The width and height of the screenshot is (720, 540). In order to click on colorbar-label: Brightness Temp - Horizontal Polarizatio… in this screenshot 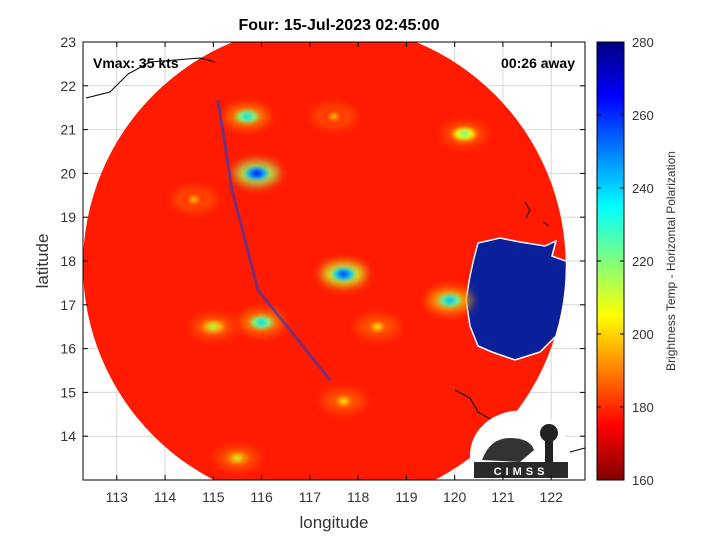, I will do `click(671, 261)`.